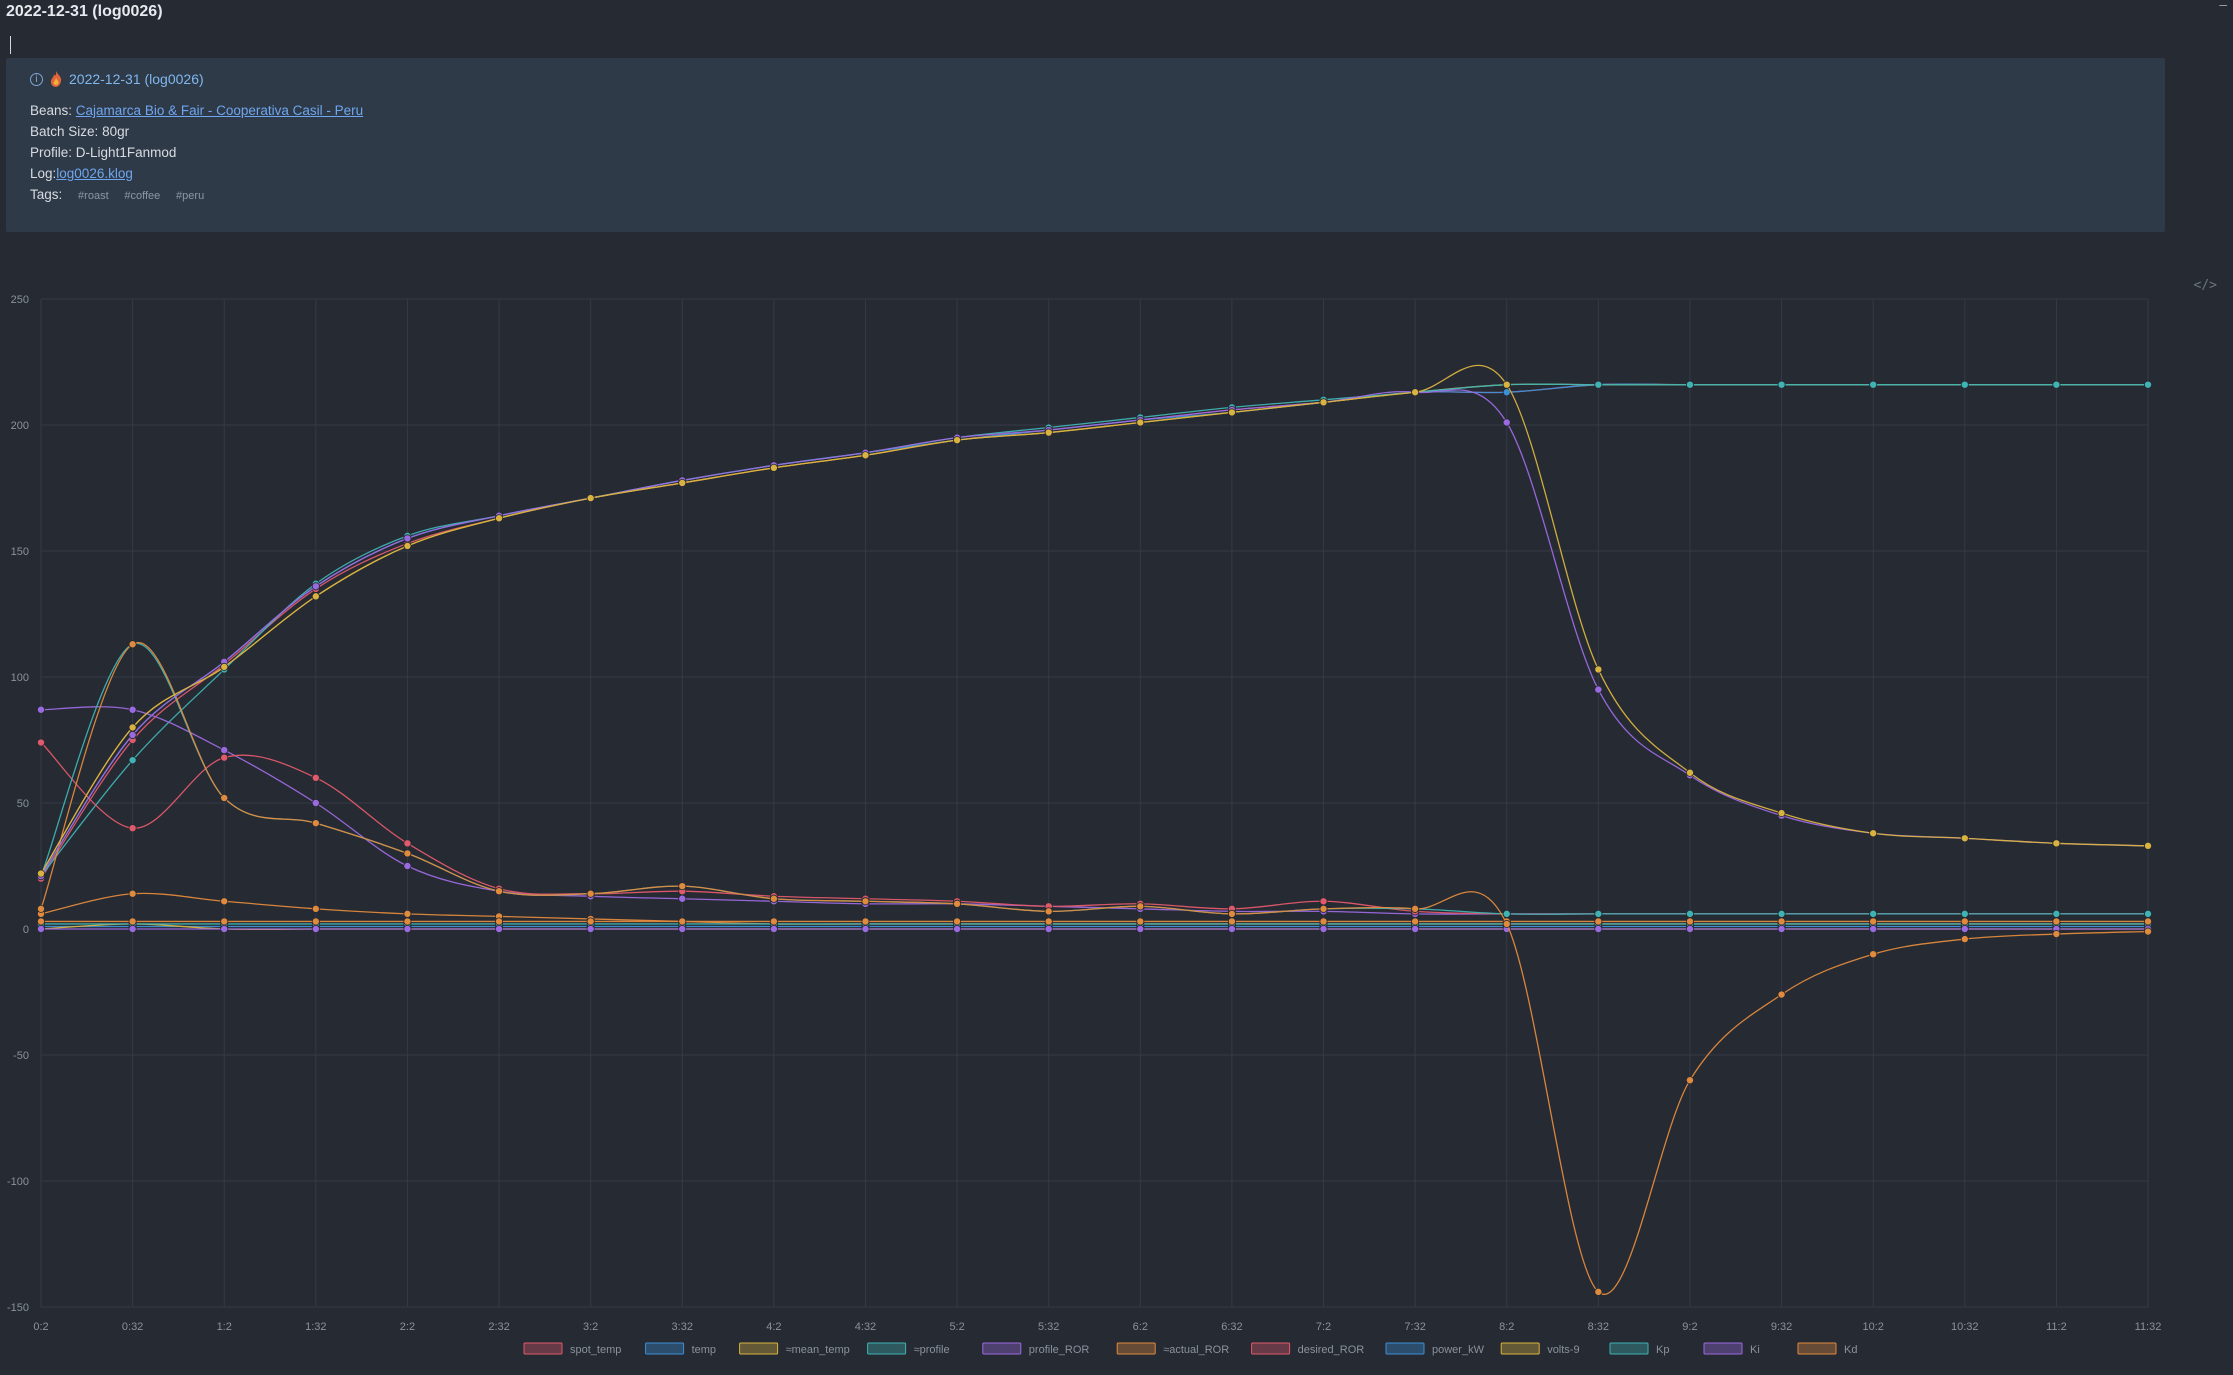  Describe the element at coordinates (682, 1327) in the screenshot. I see `x-tick-label: 3:32` at that location.